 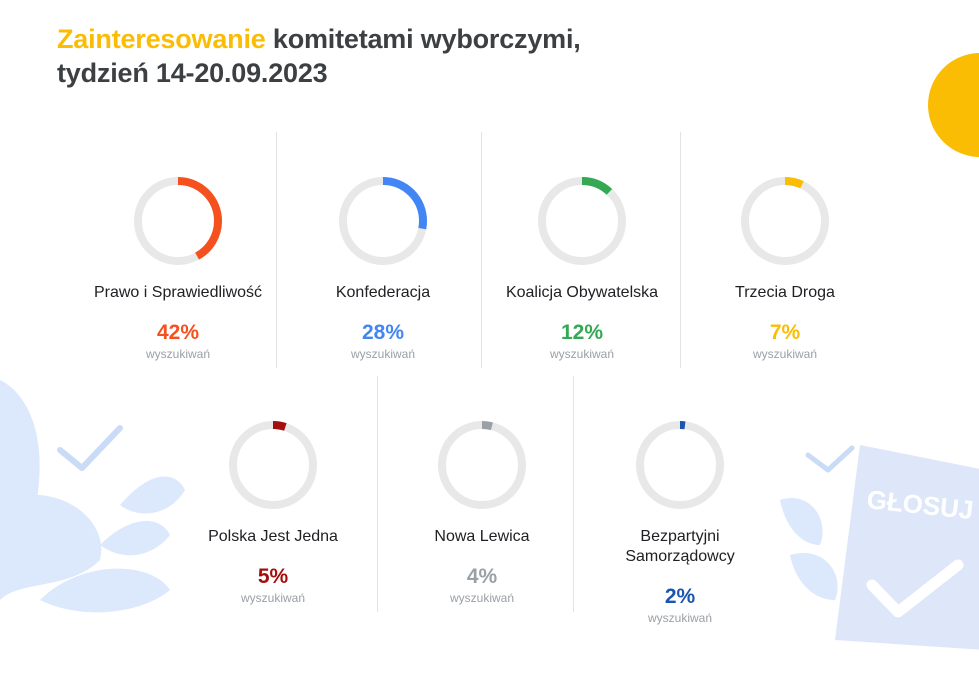 I want to click on title-date: tydzień 14-20.09.2023, so click(x=192, y=73).